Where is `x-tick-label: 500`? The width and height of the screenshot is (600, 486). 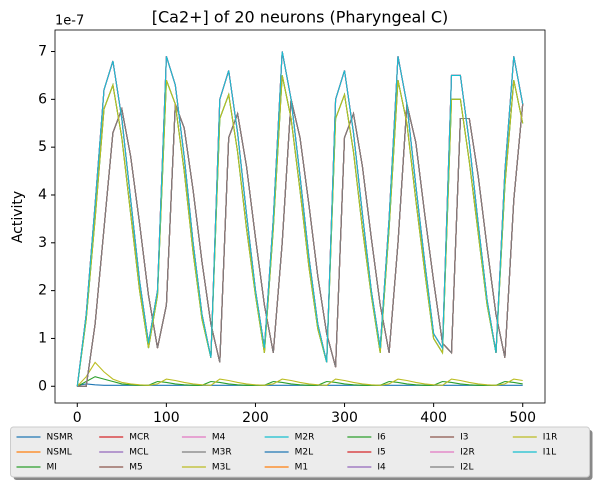 x-tick-label: 500 is located at coordinates (522, 418).